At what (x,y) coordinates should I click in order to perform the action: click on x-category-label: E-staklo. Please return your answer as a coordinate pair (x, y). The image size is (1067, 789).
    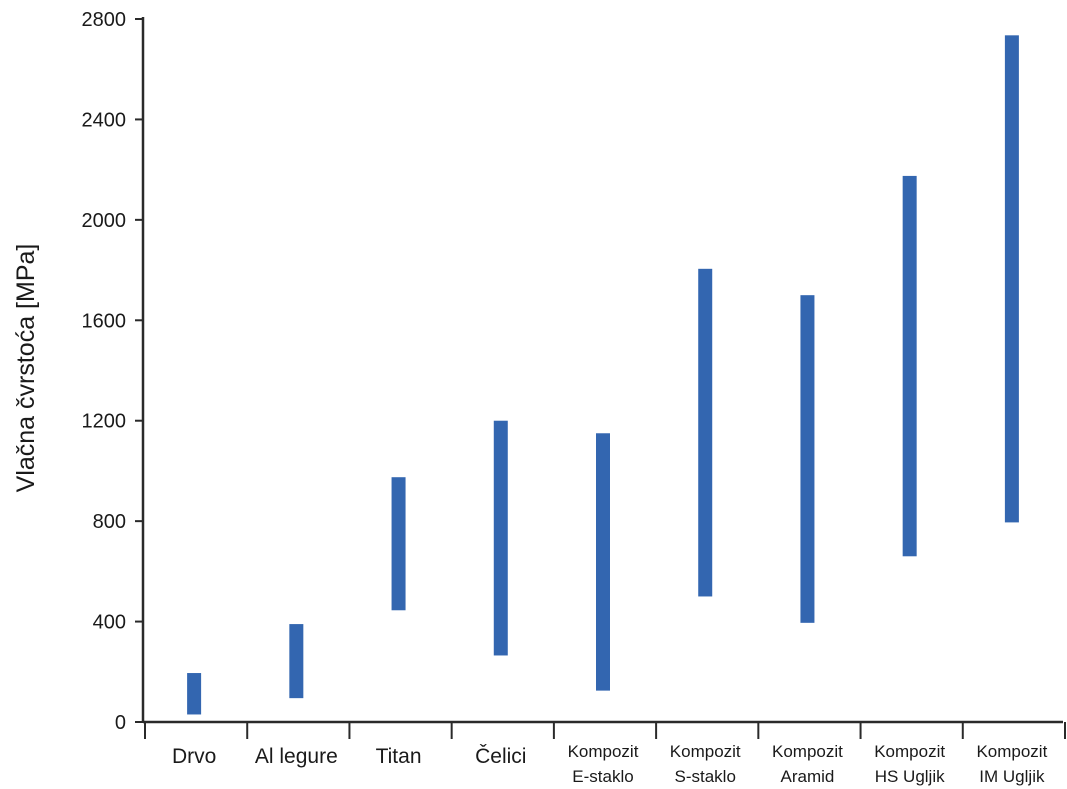
    Looking at the image, I should click on (602, 776).